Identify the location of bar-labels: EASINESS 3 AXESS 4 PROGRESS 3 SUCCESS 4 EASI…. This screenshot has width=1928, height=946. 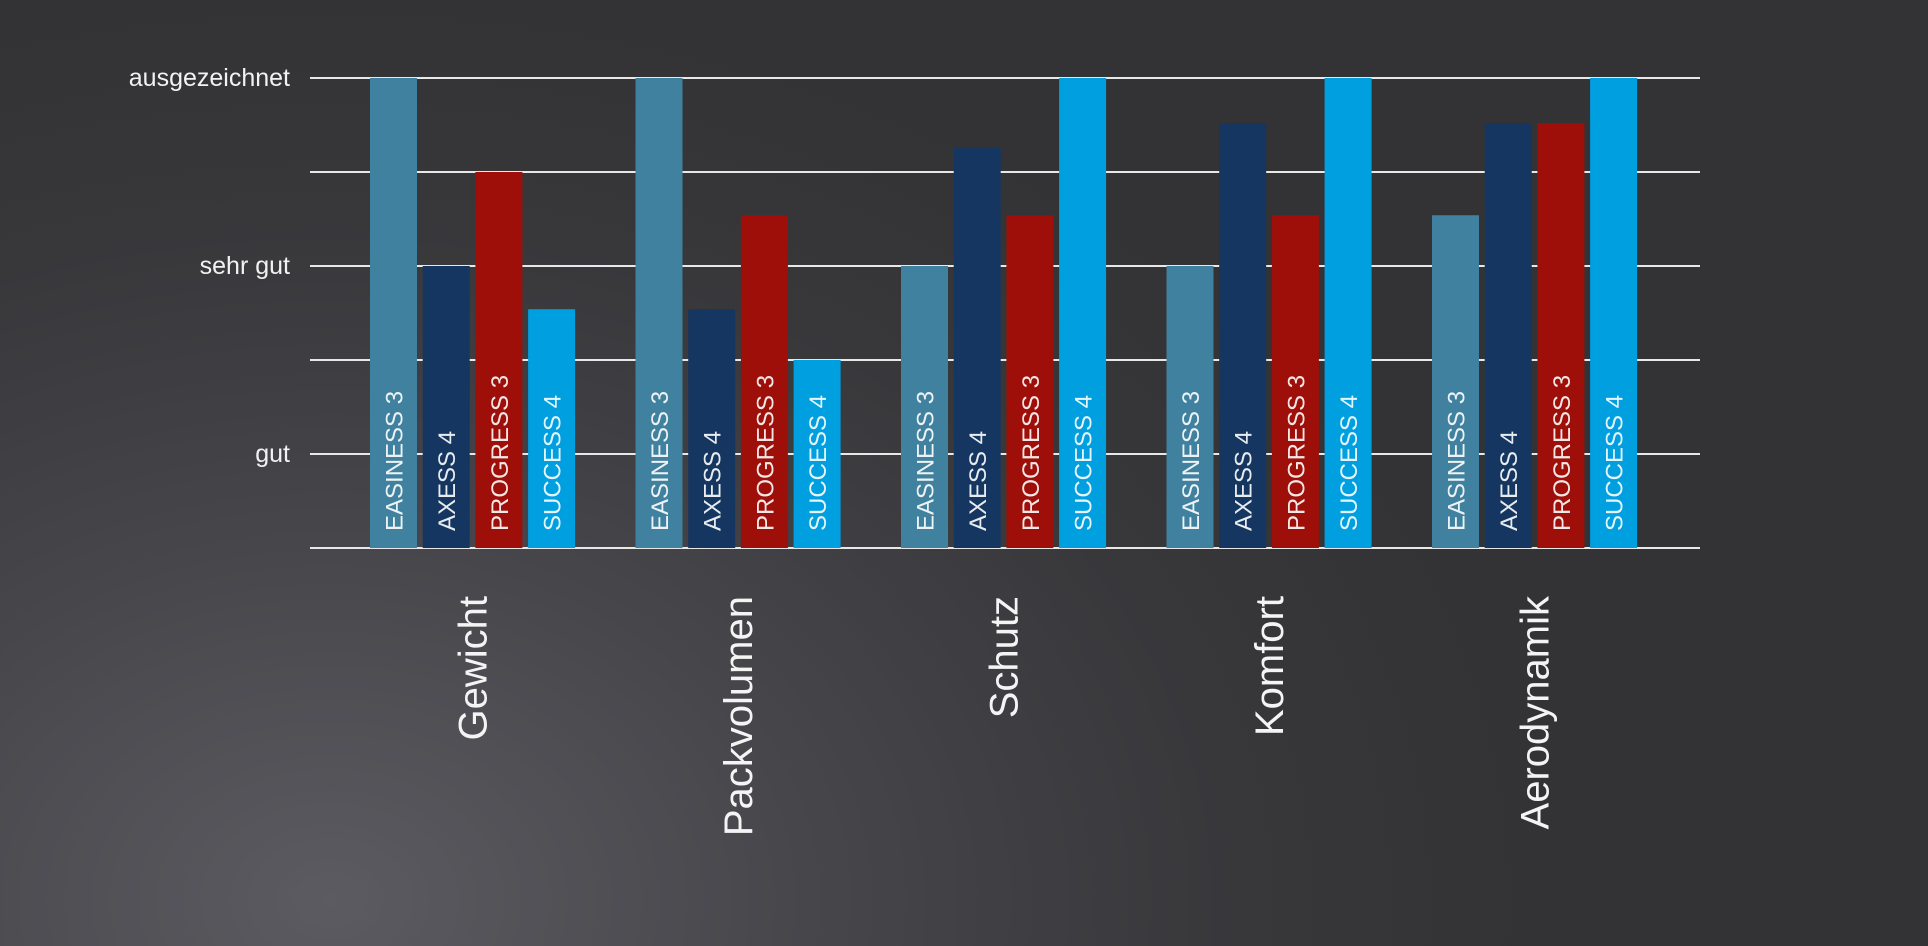
(1005, 453).